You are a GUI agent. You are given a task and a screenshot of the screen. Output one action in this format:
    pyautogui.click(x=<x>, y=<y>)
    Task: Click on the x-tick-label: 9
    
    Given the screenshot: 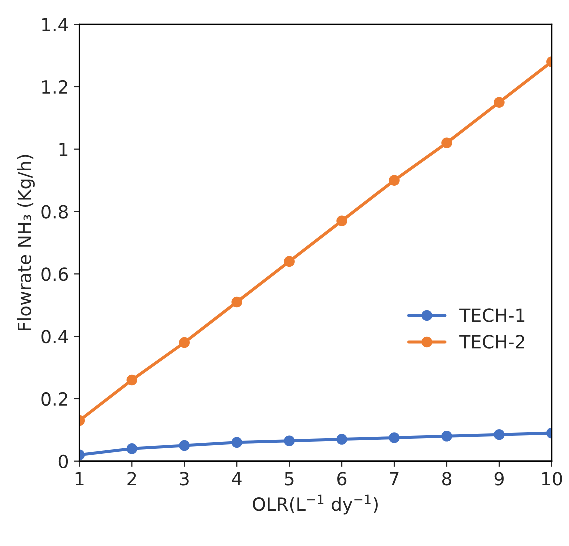 What is the action you would take?
    pyautogui.click(x=499, y=479)
    